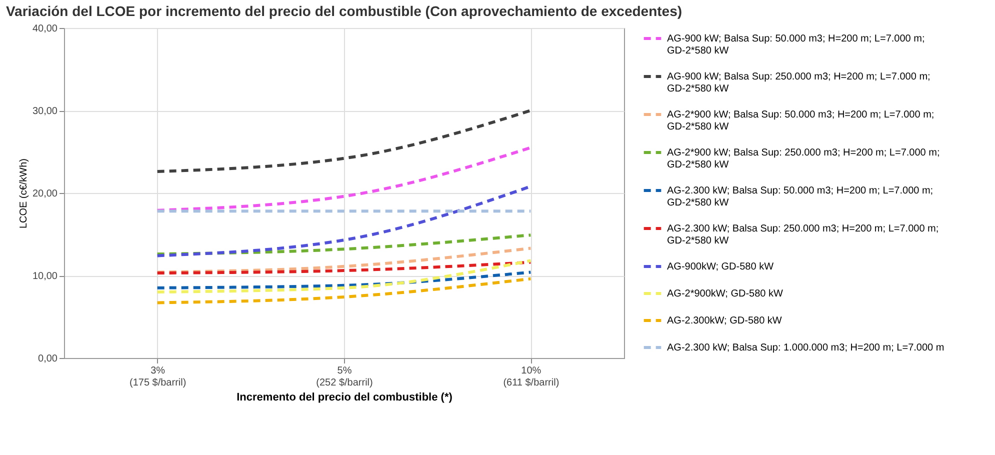 The height and width of the screenshot is (455, 995). What do you see at coordinates (724, 321) in the screenshot?
I see `legend-label: AG-2.300kW; GD-580 kW` at bounding box center [724, 321].